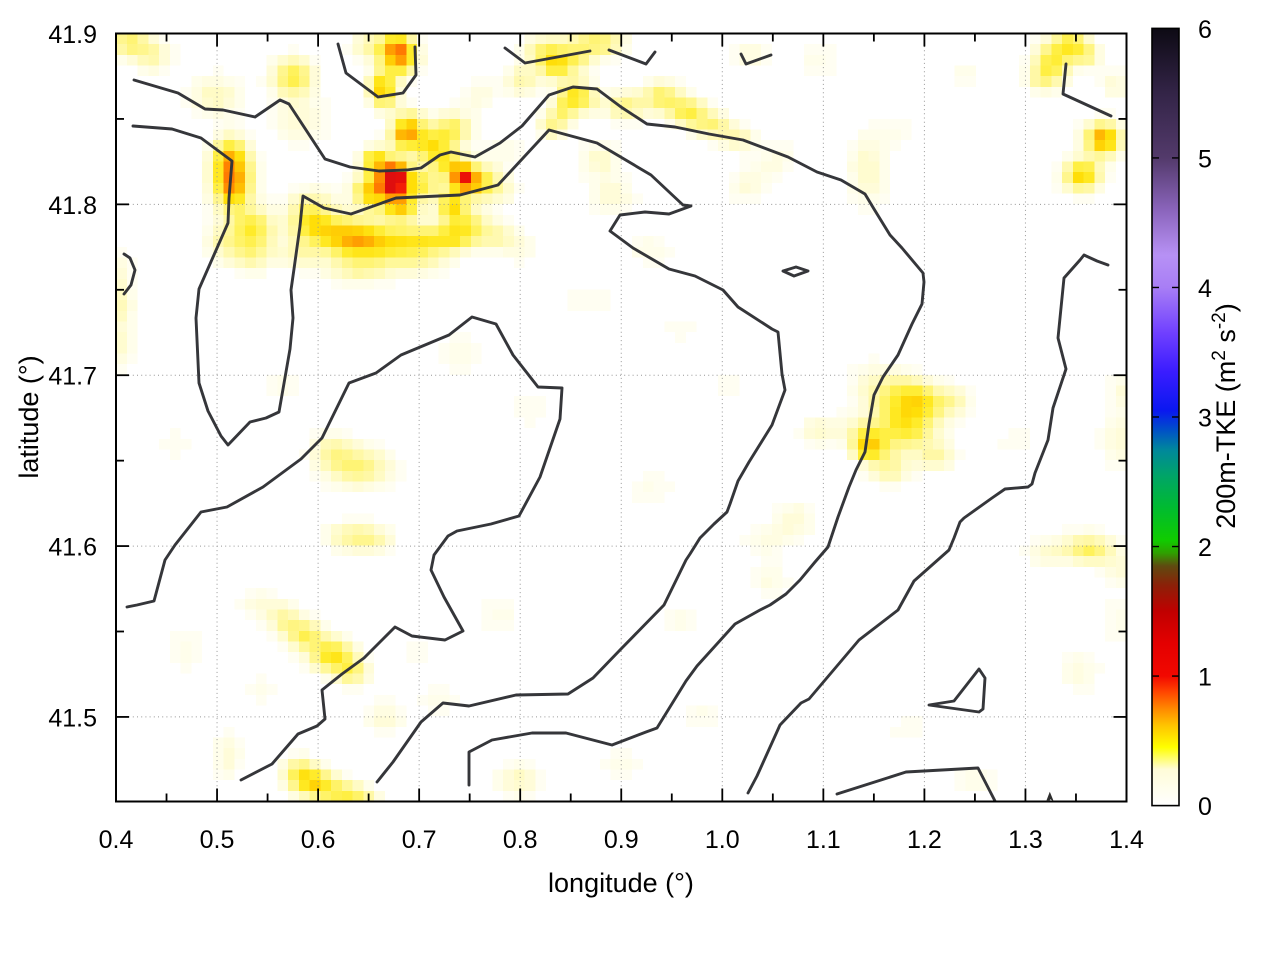  Describe the element at coordinates (1205, 678) in the screenshot. I see `svg-text: 1` at that location.